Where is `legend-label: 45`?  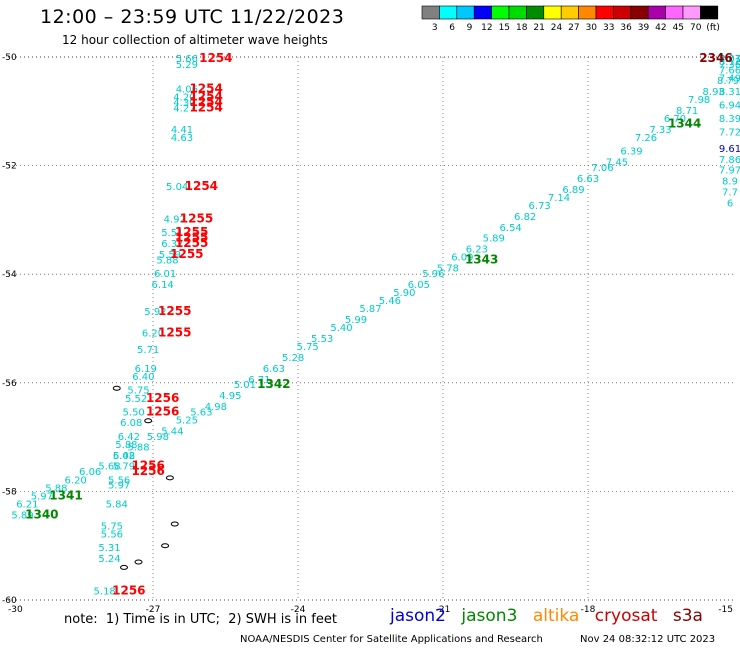
legend-label: 45 is located at coordinates (678, 28).